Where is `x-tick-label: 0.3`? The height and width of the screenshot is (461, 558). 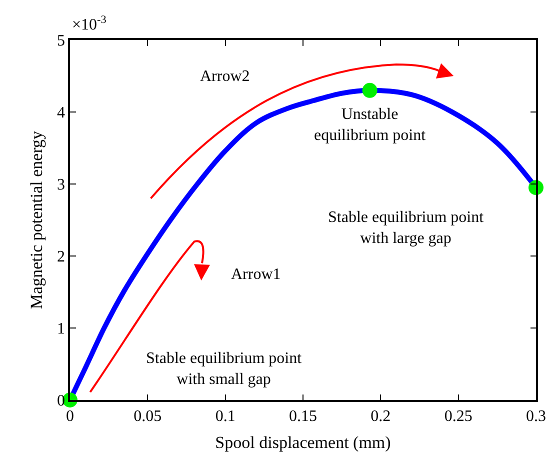 x-tick-label: 0.3 is located at coordinates (536, 416).